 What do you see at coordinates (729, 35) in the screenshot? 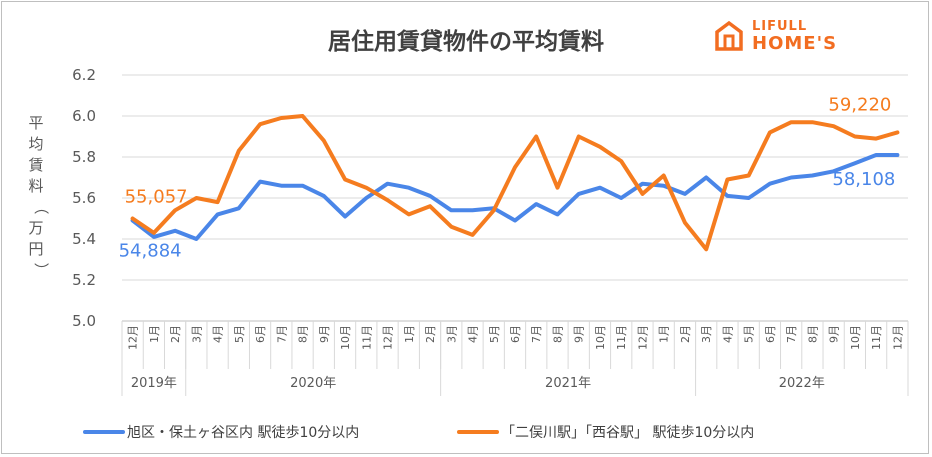
I see `house-icon` at bounding box center [729, 35].